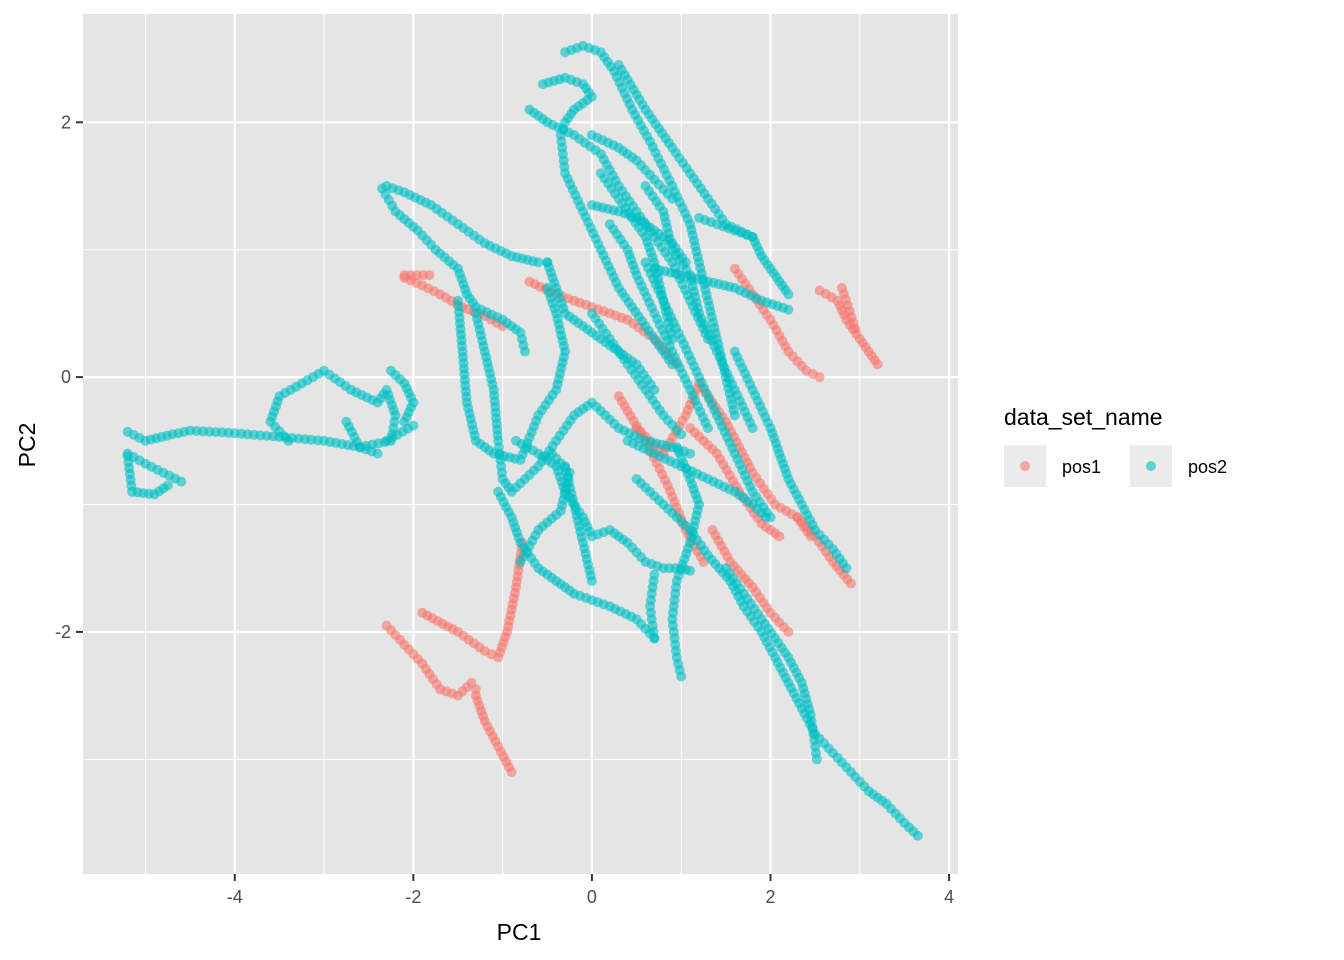 Image resolution: width=1344 pixels, height=960 pixels. What do you see at coordinates (1083, 417) in the screenshot?
I see `legend-title: data_set_name` at bounding box center [1083, 417].